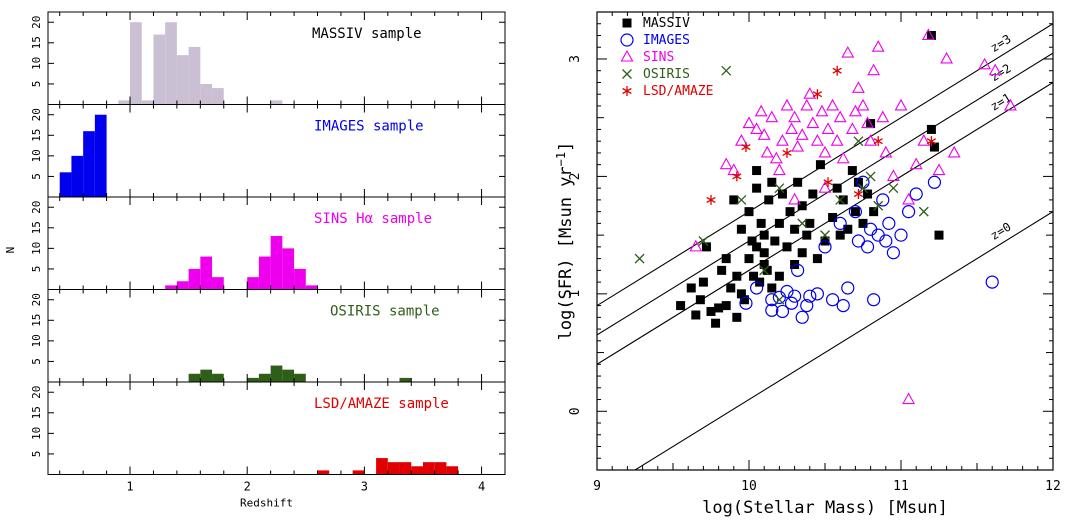  I want to click on x-tick-label: 10, so click(749, 486).